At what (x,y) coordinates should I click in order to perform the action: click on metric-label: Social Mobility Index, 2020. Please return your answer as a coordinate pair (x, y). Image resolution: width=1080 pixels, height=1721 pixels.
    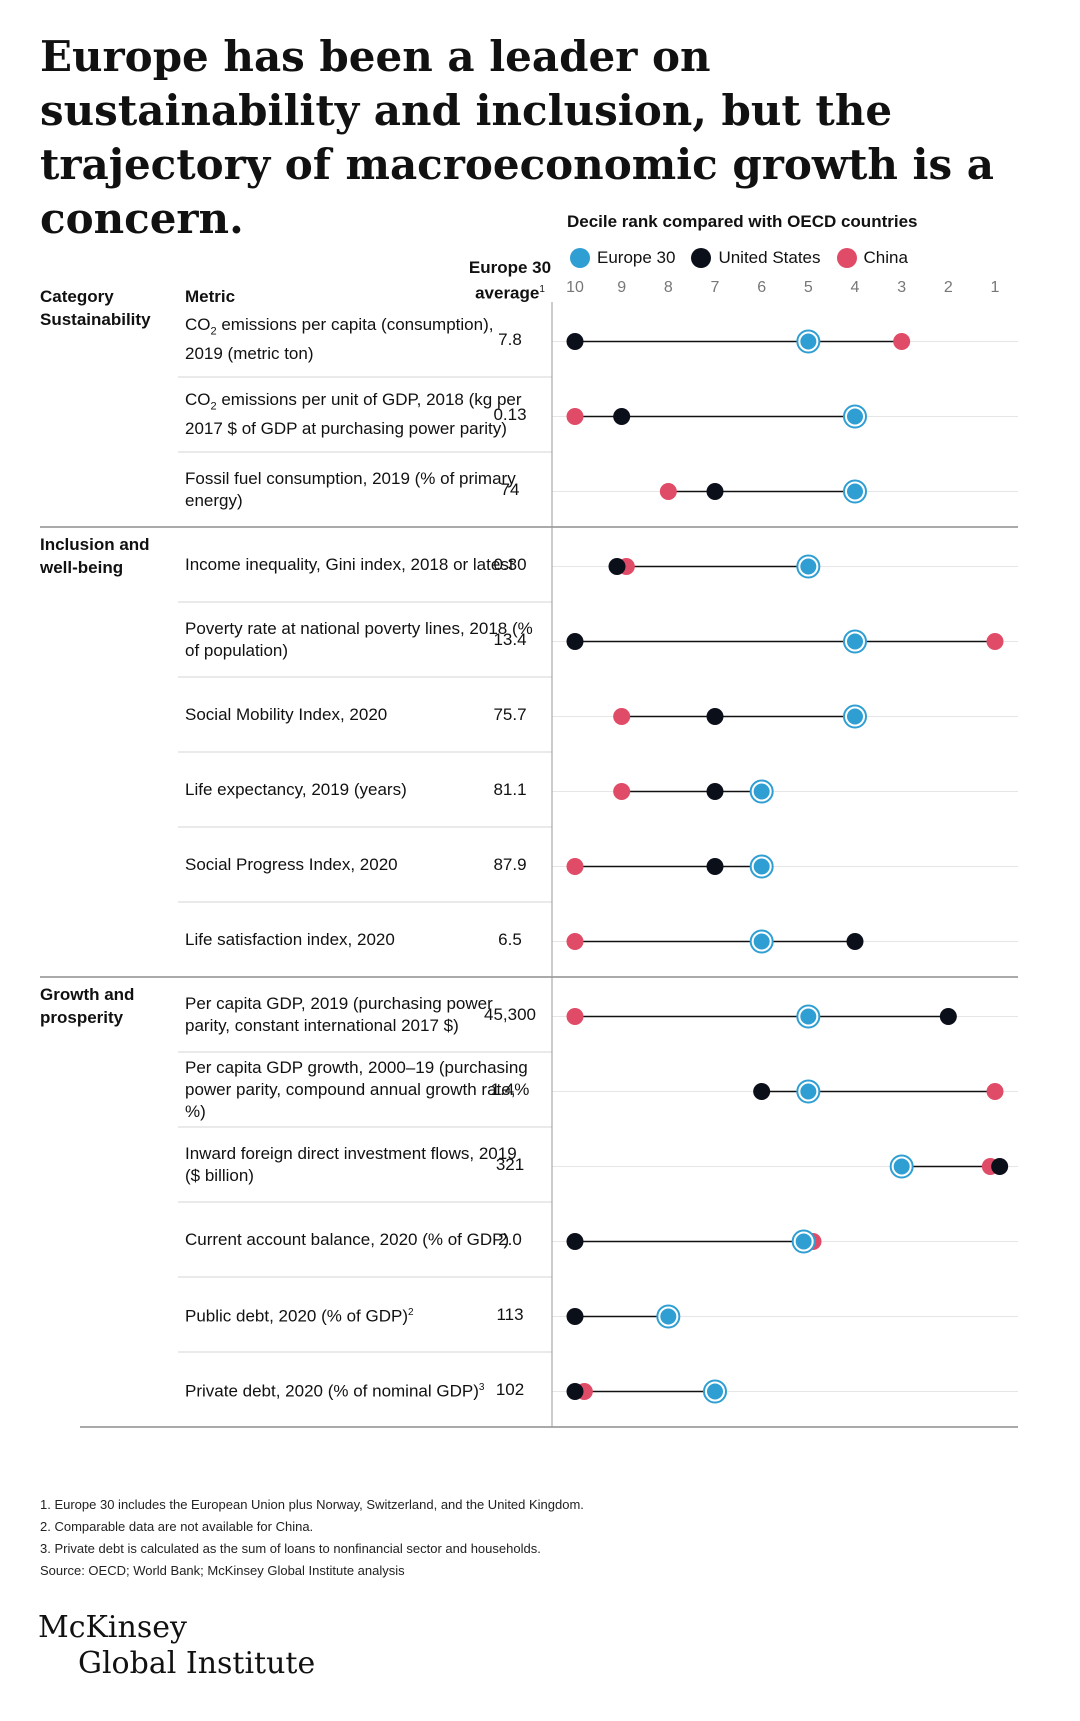
    Looking at the image, I should click on (286, 714).